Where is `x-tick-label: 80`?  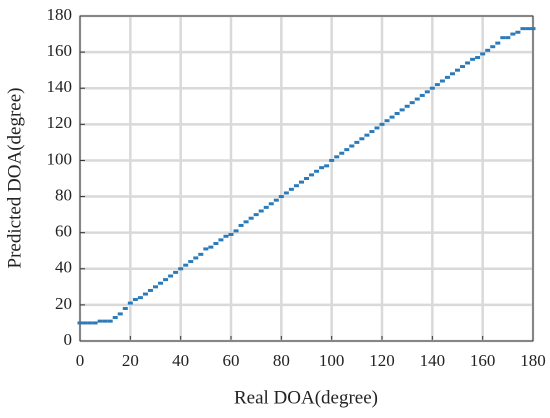
x-tick-label: 80 is located at coordinates (281, 360).